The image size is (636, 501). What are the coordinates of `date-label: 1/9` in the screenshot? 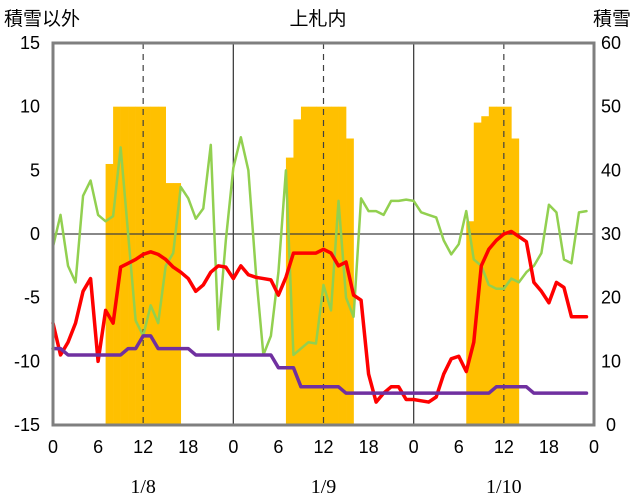 It's located at (324, 487).